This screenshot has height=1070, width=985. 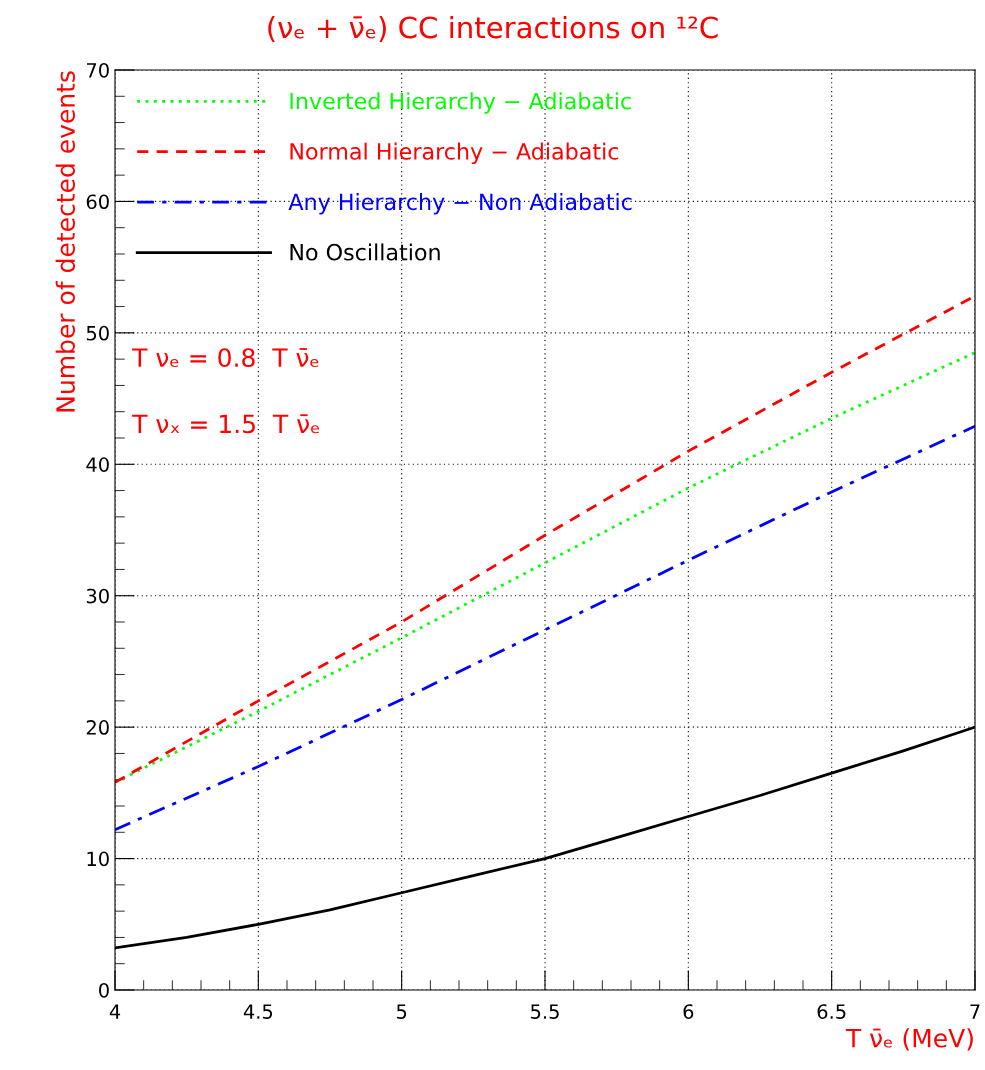 What do you see at coordinates (831, 1011) in the screenshot?
I see `x-tick-label: 6.5` at bounding box center [831, 1011].